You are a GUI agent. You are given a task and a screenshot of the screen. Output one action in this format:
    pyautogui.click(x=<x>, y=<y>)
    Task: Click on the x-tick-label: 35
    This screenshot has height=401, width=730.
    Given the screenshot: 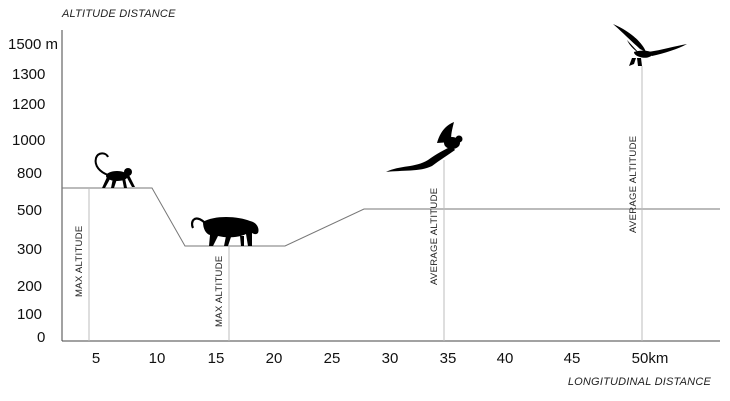 What is the action you would take?
    pyautogui.click(x=448, y=358)
    